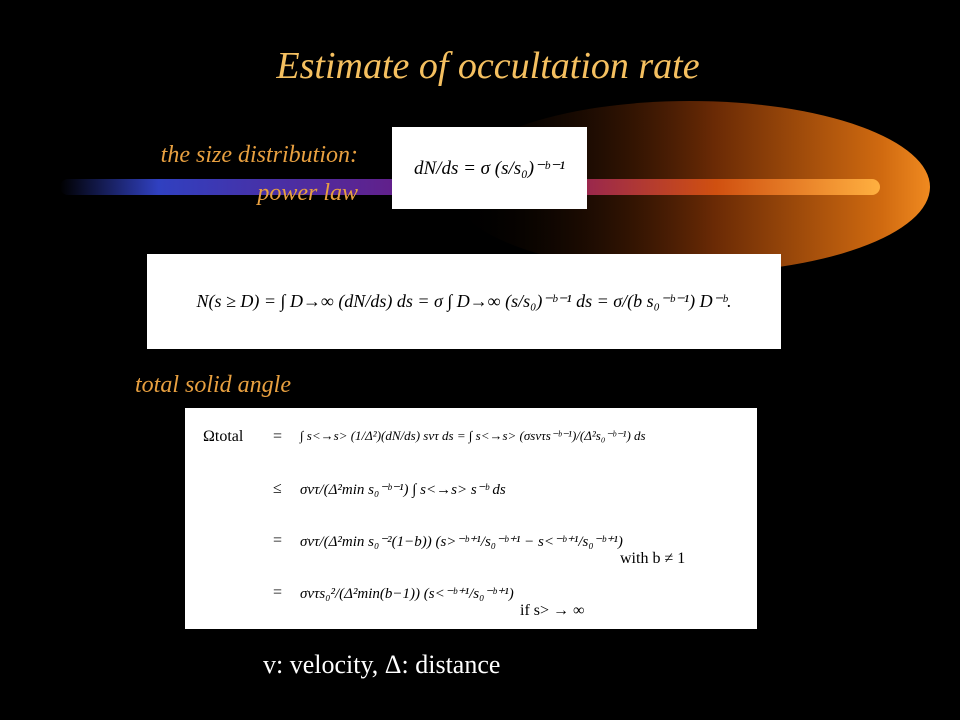 Image resolution: width=960 pixels, height=720 pixels. I want to click on title: Estimate of occultation rate, so click(488, 66).